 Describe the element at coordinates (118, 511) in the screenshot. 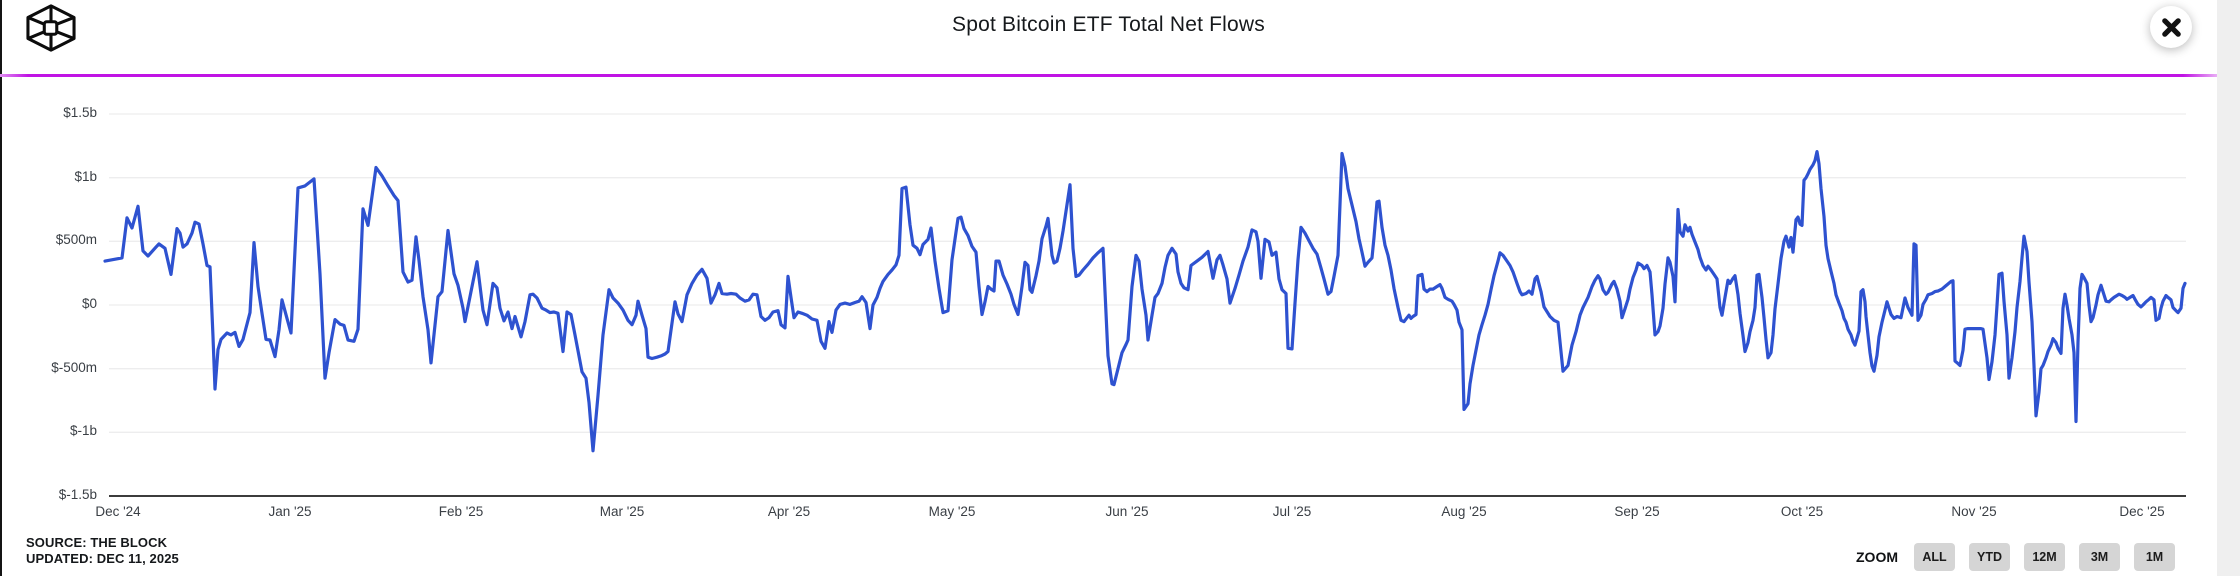

I see `x-tick-label: Dec '24` at that location.